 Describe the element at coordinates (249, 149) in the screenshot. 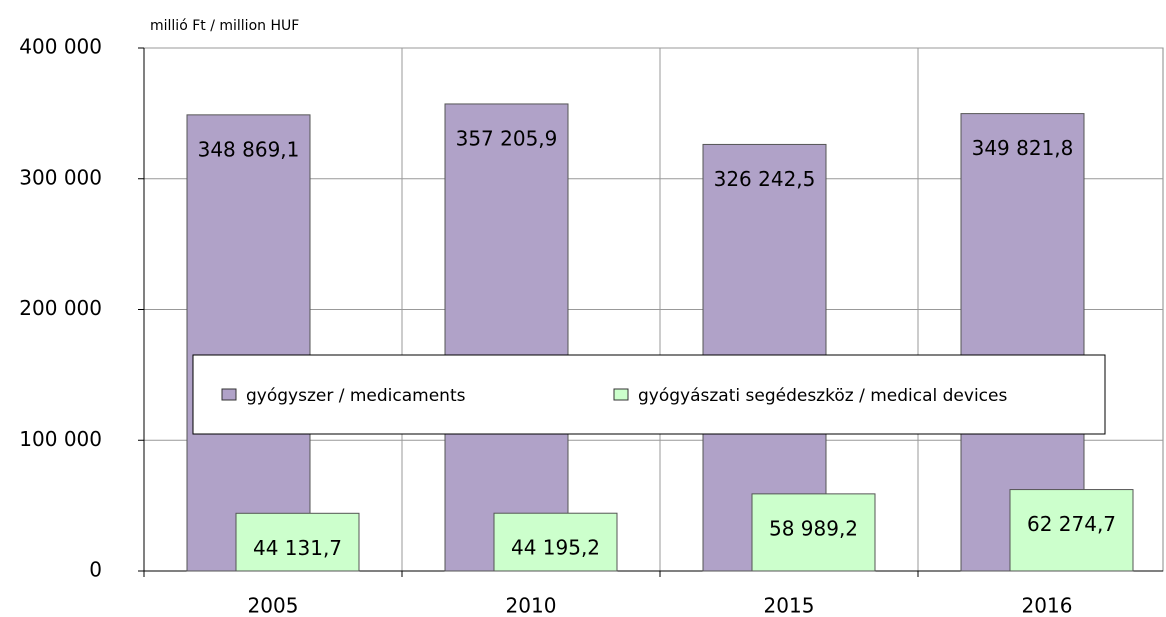

I see `value-label: 348 869,1` at that location.